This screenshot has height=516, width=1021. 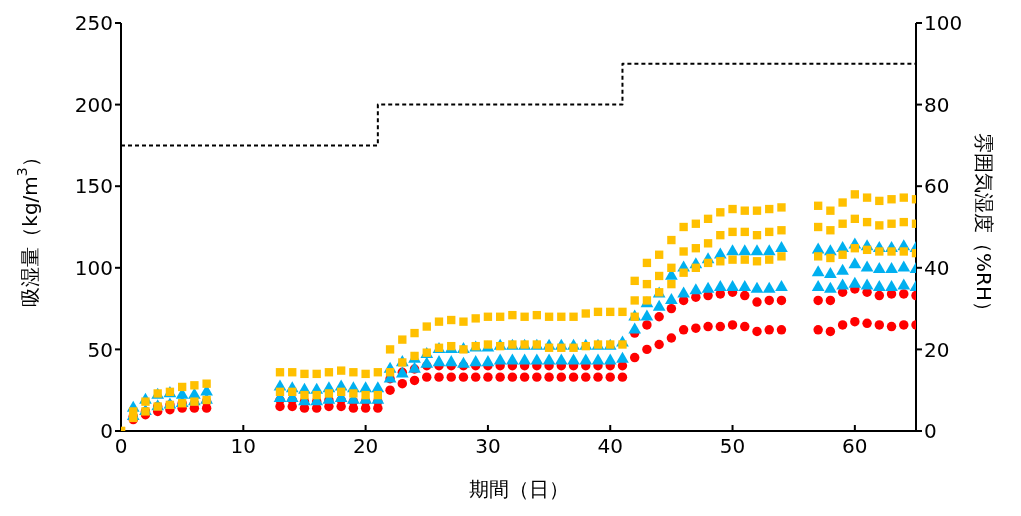 I want to click on y2-tick-label: 100, so click(x=943, y=23).